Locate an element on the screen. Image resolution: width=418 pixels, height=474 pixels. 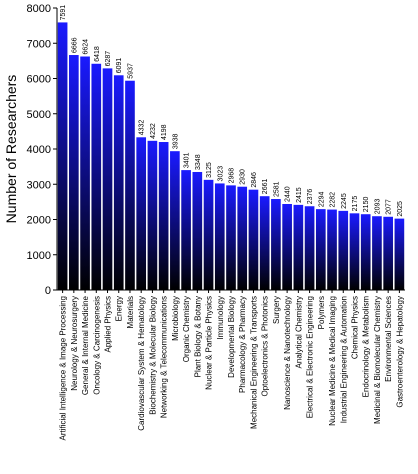
value-label: 2376 is located at coordinates (310, 197).